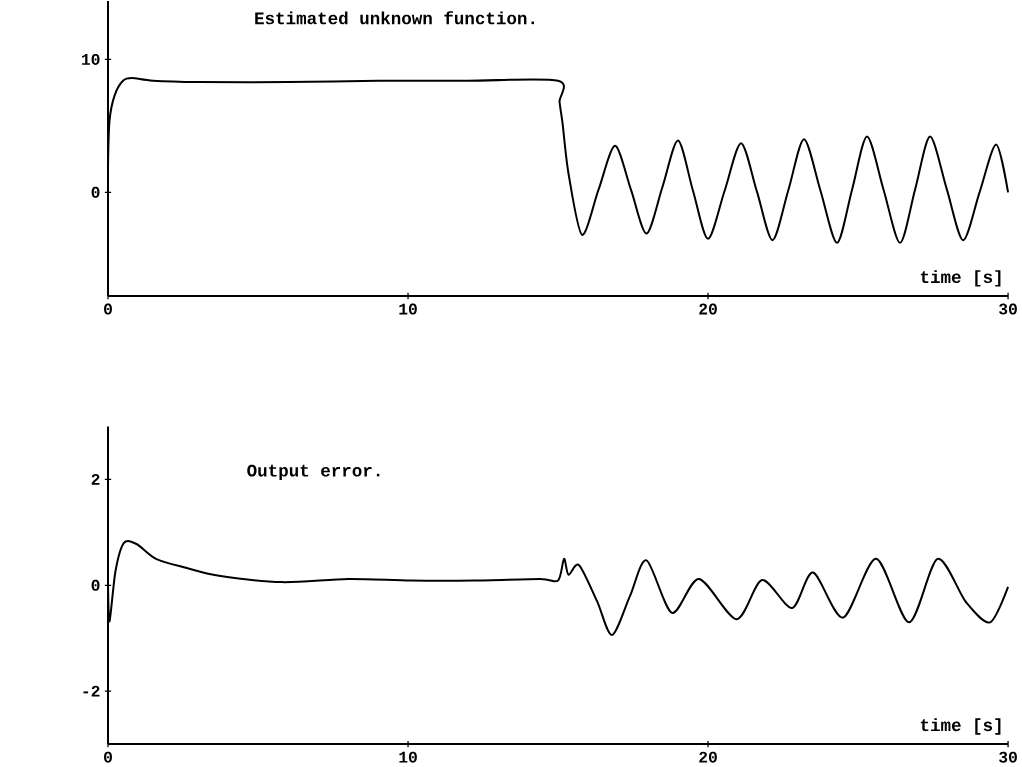  What do you see at coordinates (95, 479) in the screenshot?
I see `y-tick-label: 2` at bounding box center [95, 479].